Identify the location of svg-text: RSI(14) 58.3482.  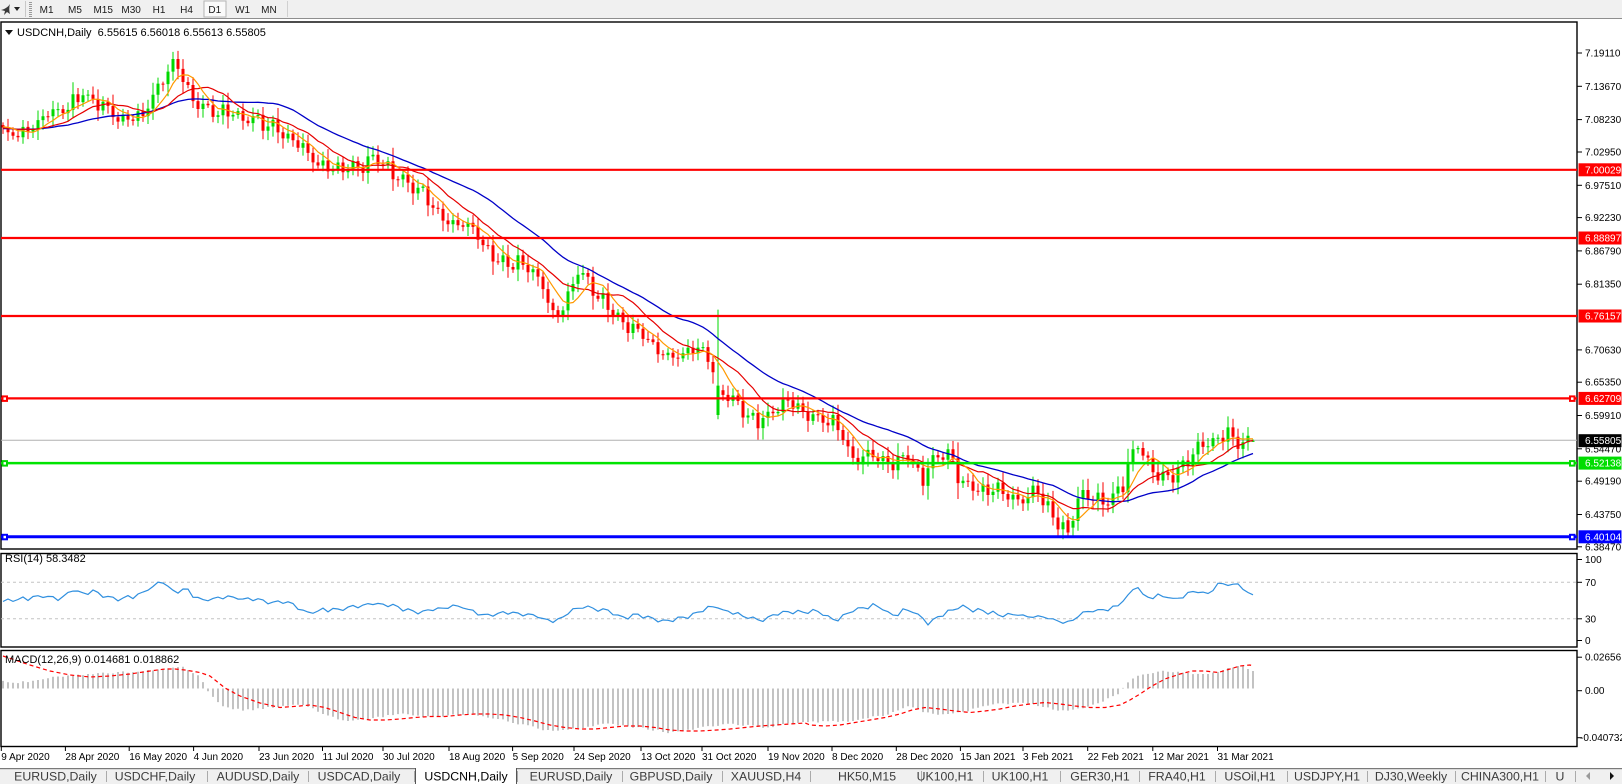
(45, 559).